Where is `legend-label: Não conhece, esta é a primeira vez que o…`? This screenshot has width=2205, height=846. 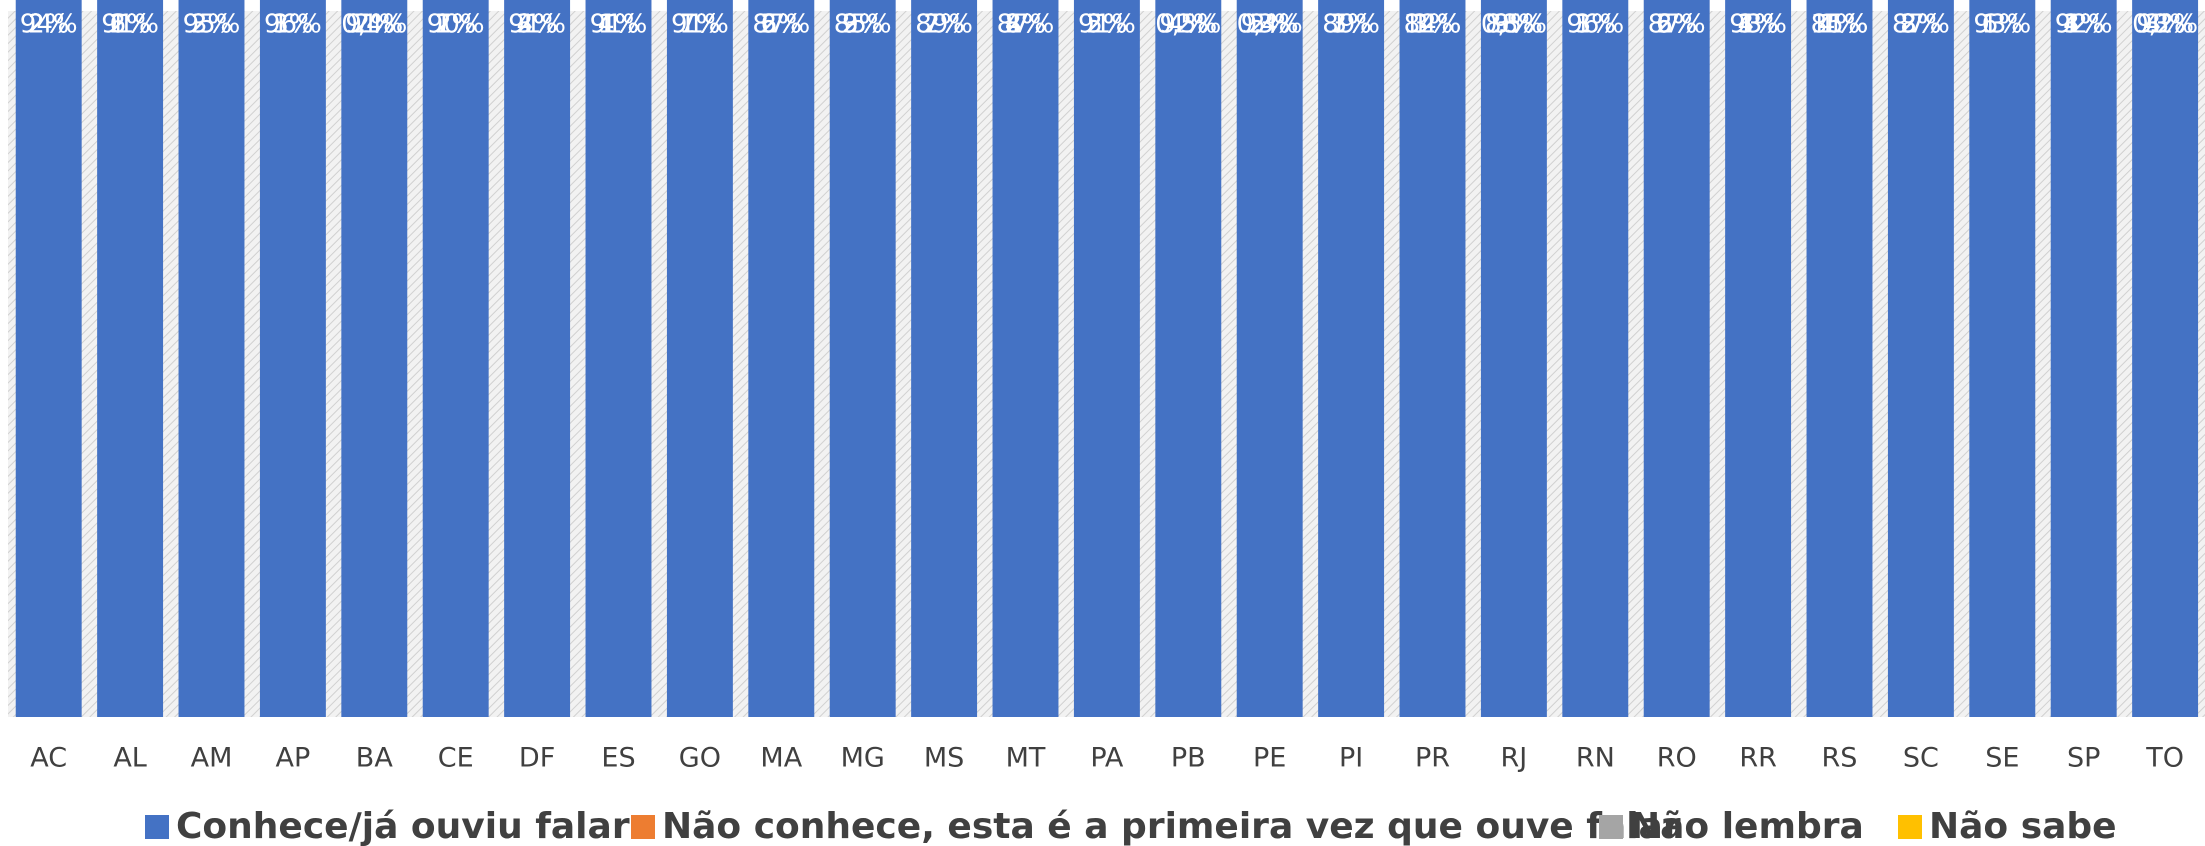 legend-label: Não conhece, esta é a primeira vez que o… is located at coordinates (1171, 826).